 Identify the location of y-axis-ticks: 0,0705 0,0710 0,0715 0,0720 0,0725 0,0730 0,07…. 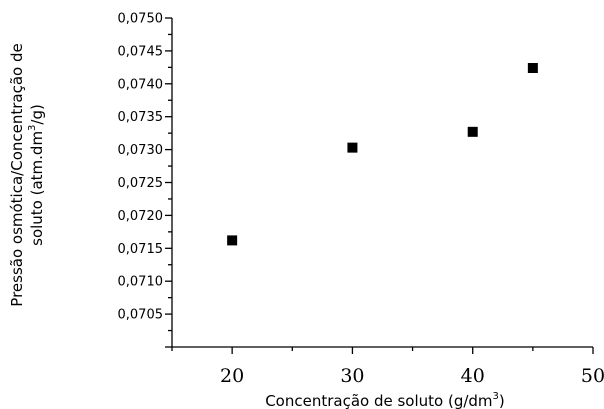
(145, 180).